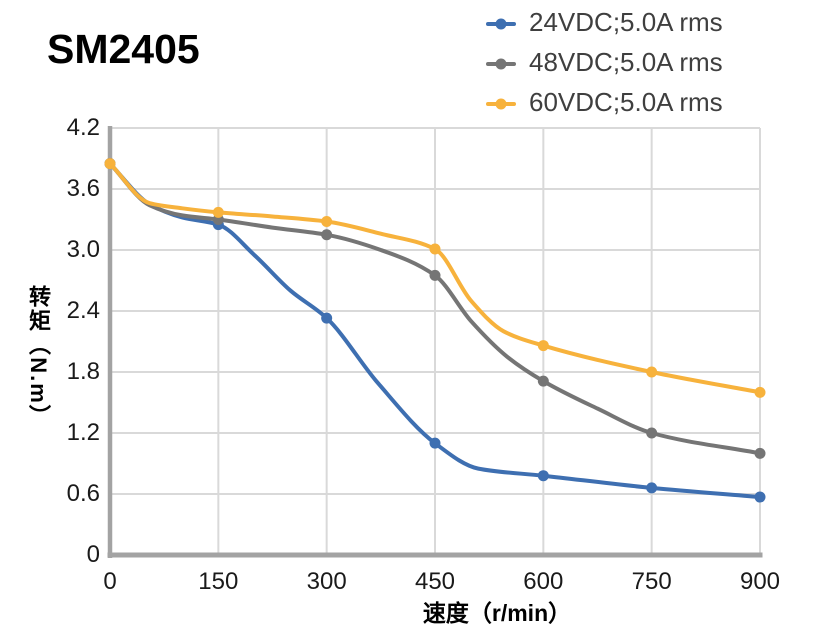  I want to click on y-tick-label: 0.6, so click(83, 493).